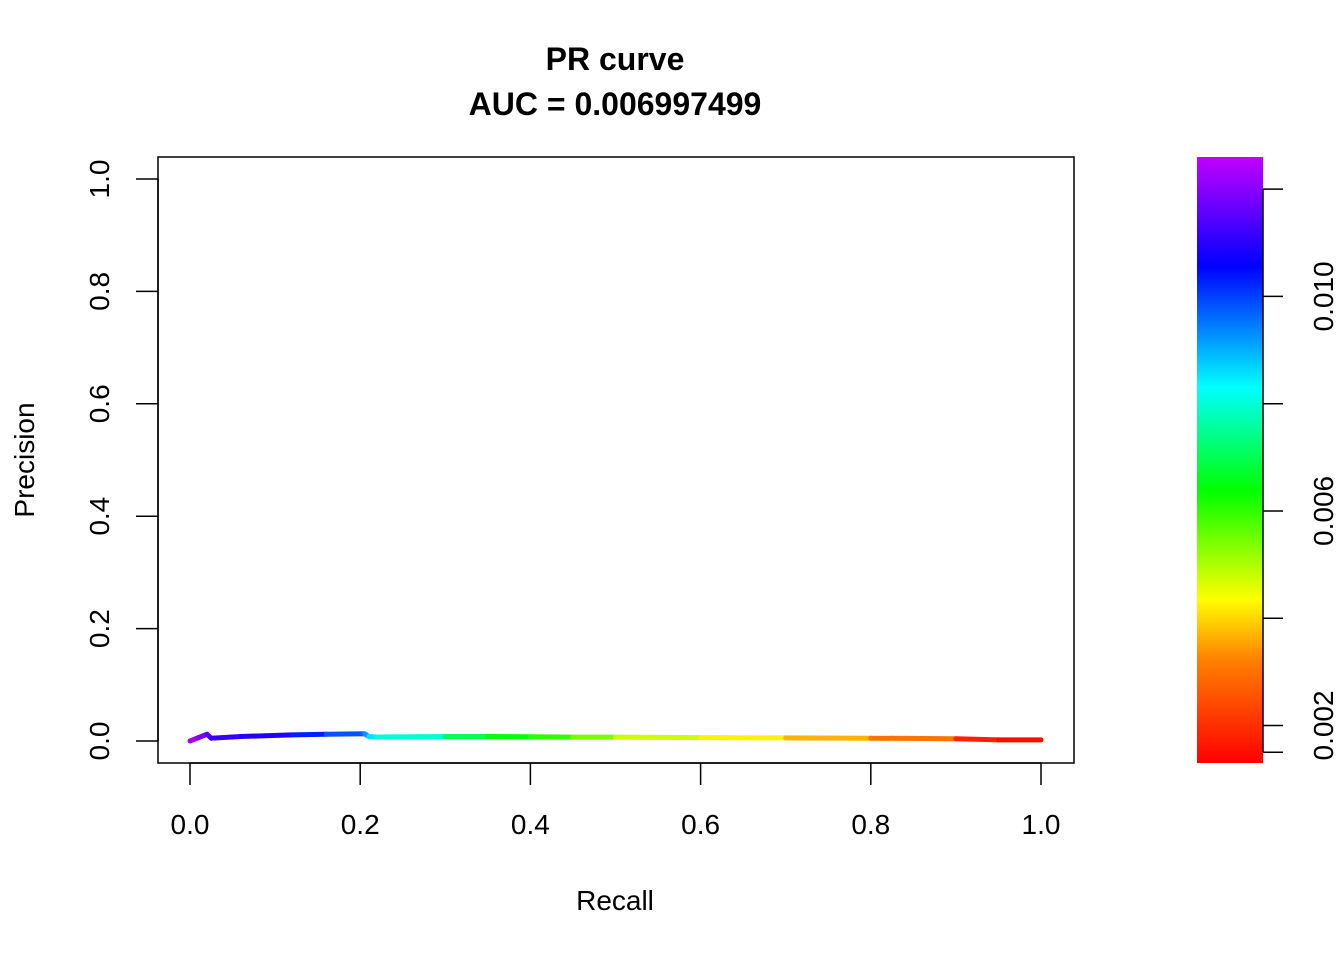 This screenshot has height=960, width=1344. I want to click on colorbar-tick-label: 0.010, so click(1323, 296).